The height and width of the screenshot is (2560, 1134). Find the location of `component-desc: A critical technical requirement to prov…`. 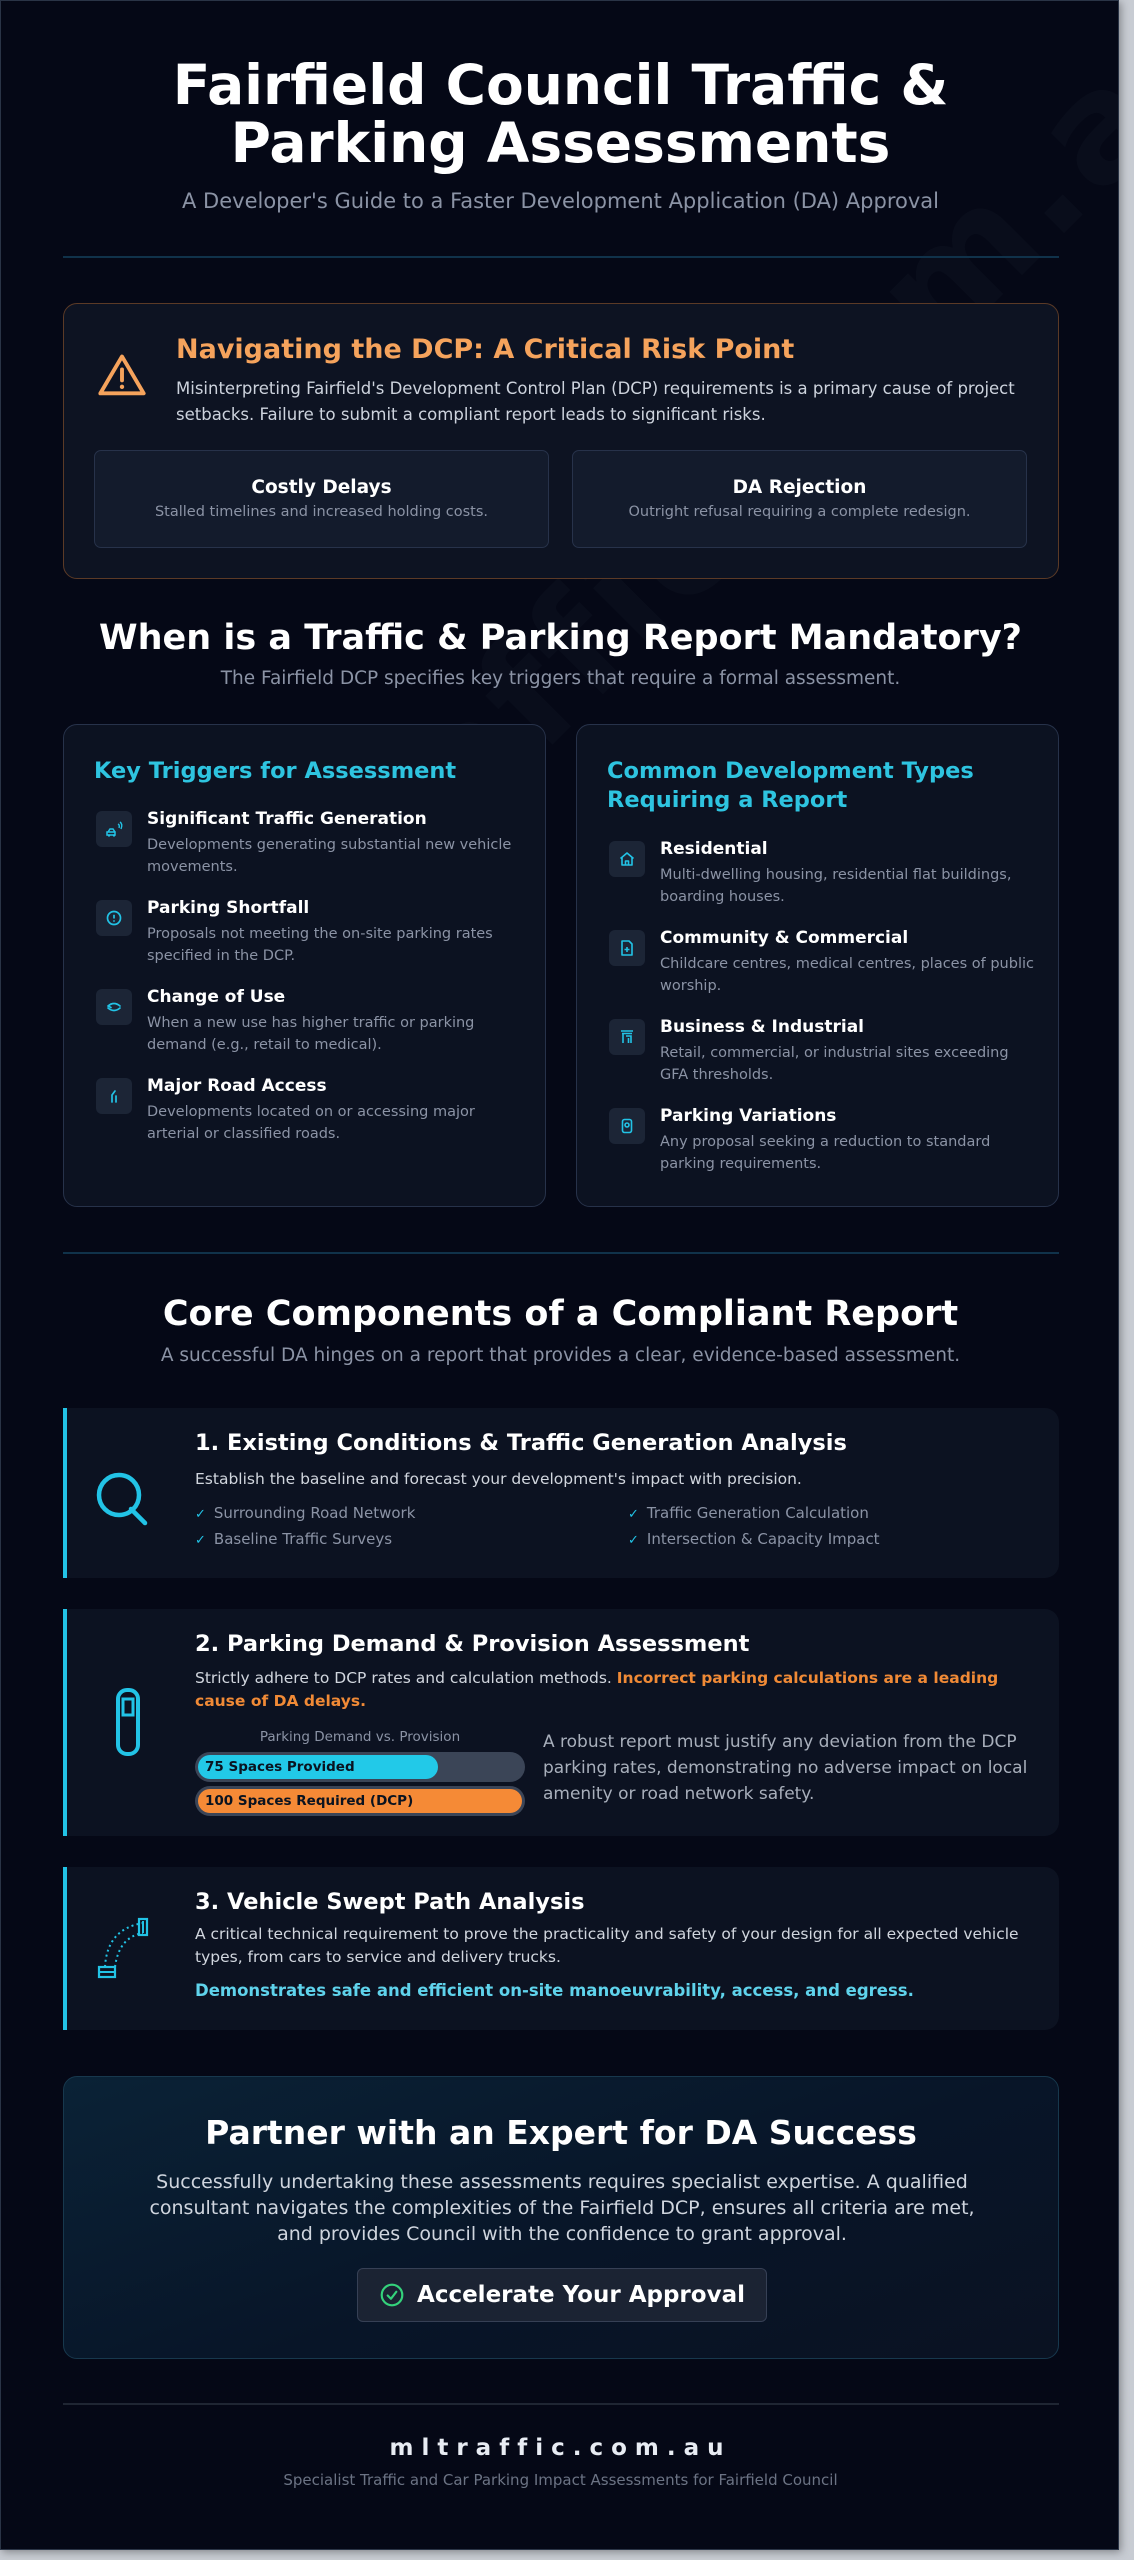

component-desc: A critical technical requirement to prov… is located at coordinates (607, 1945).